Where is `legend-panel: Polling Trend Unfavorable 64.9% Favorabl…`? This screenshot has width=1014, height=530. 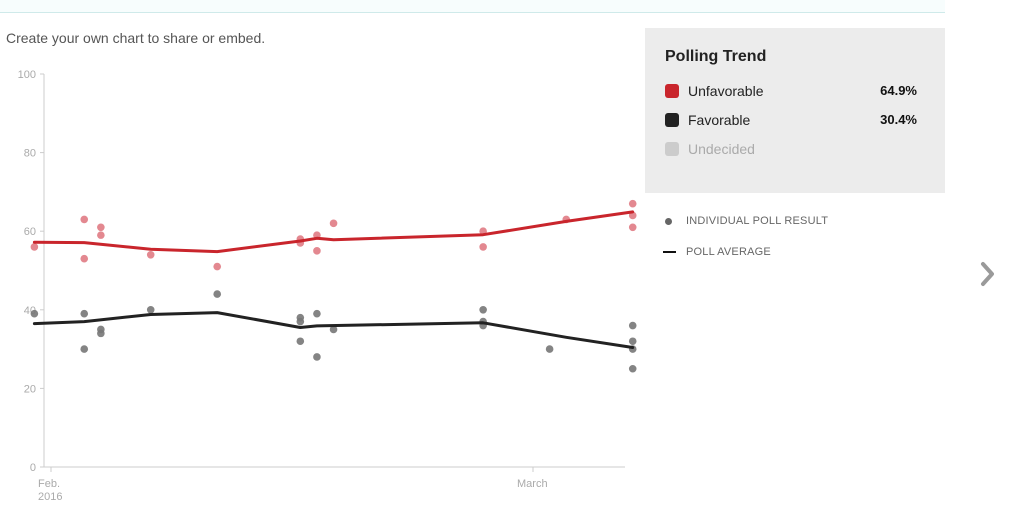
legend-panel: Polling Trend Unfavorable 64.9% Favorabl… is located at coordinates (795, 110).